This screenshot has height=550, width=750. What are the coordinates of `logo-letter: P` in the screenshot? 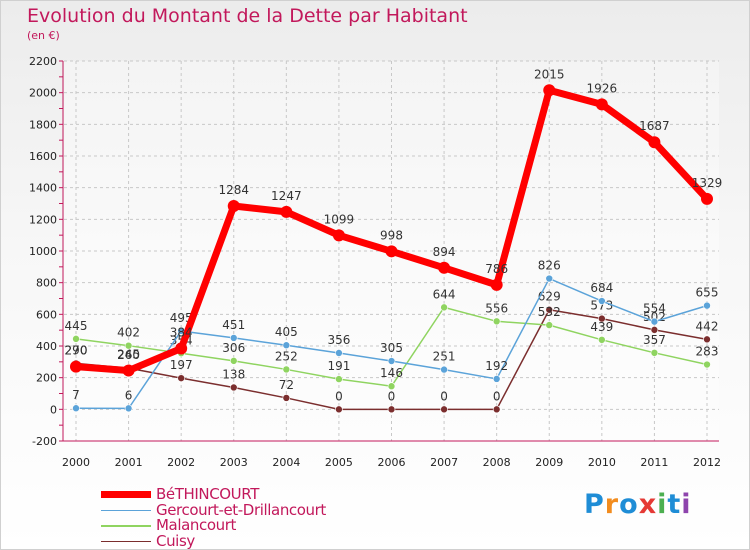 It's located at (594, 504).